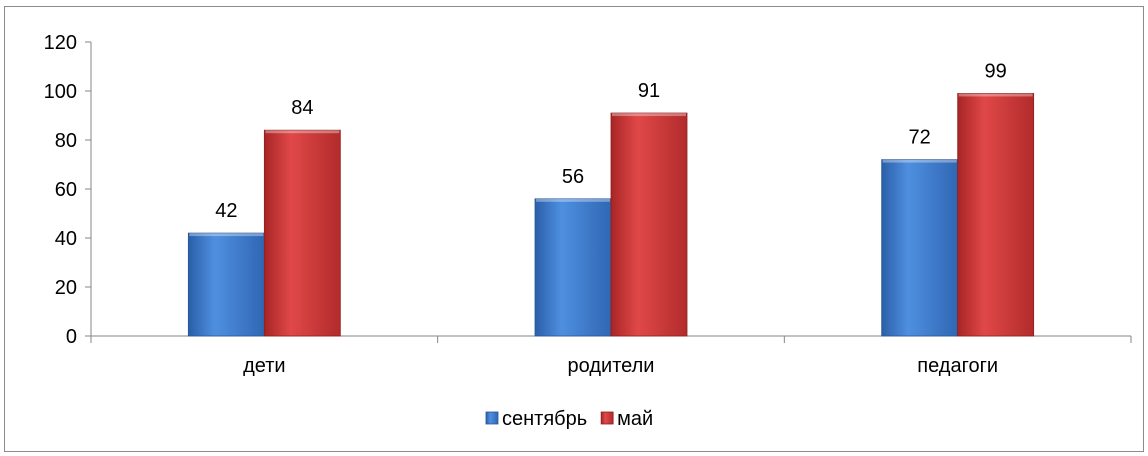  What do you see at coordinates (996, 71) in the screenshot?
I see `data-label: 99` at bounding box center [996, 71].